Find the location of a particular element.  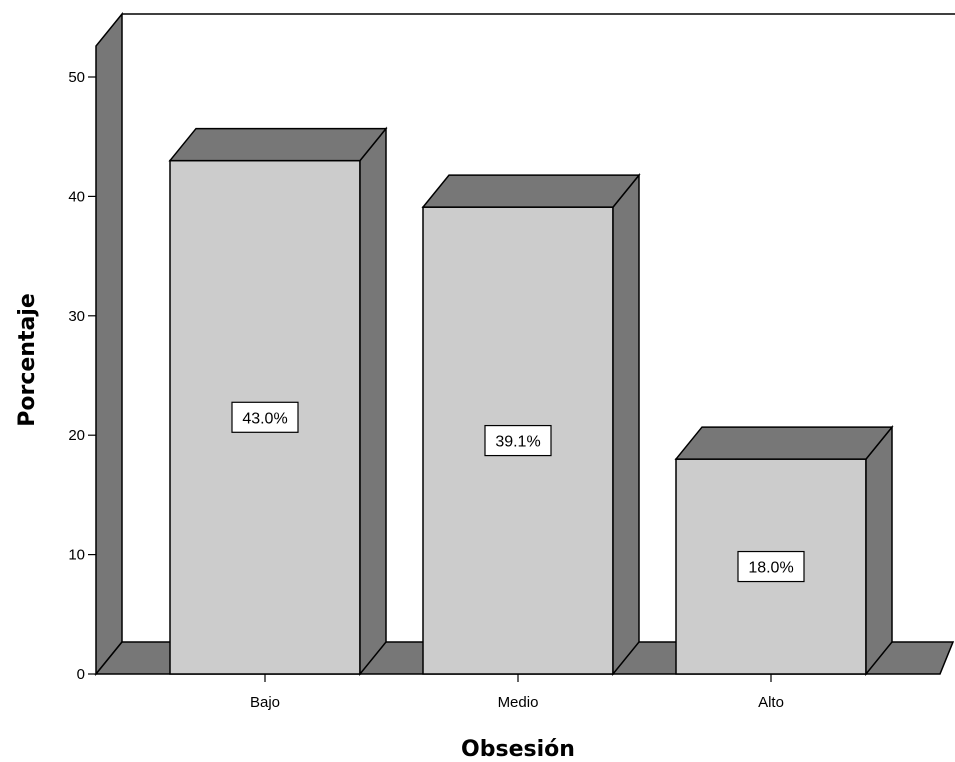

data-label: 18.0% is located at coordinates (770, 568).